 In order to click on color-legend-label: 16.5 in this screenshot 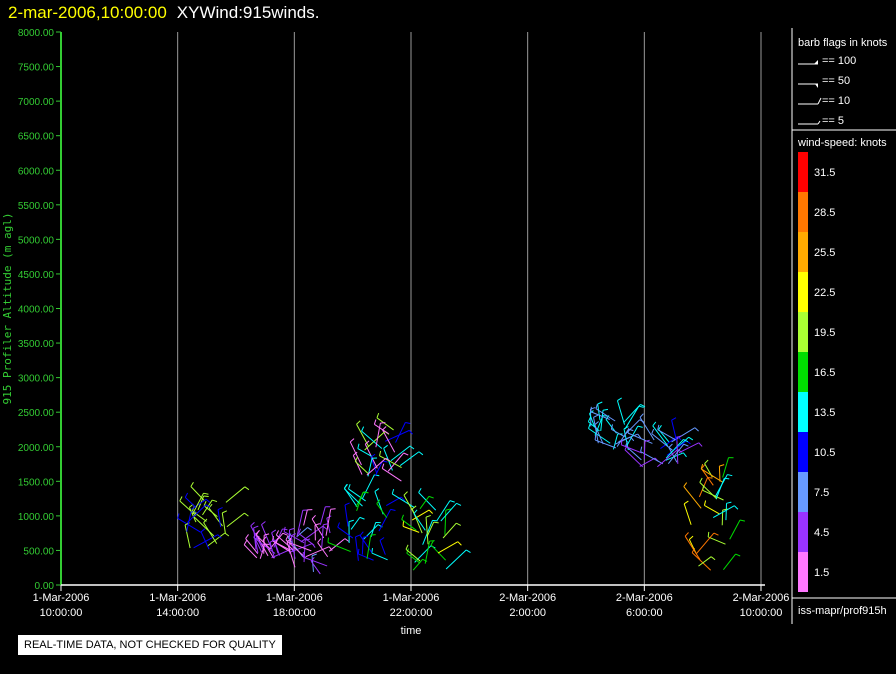, I will do `click(824, 373)`.